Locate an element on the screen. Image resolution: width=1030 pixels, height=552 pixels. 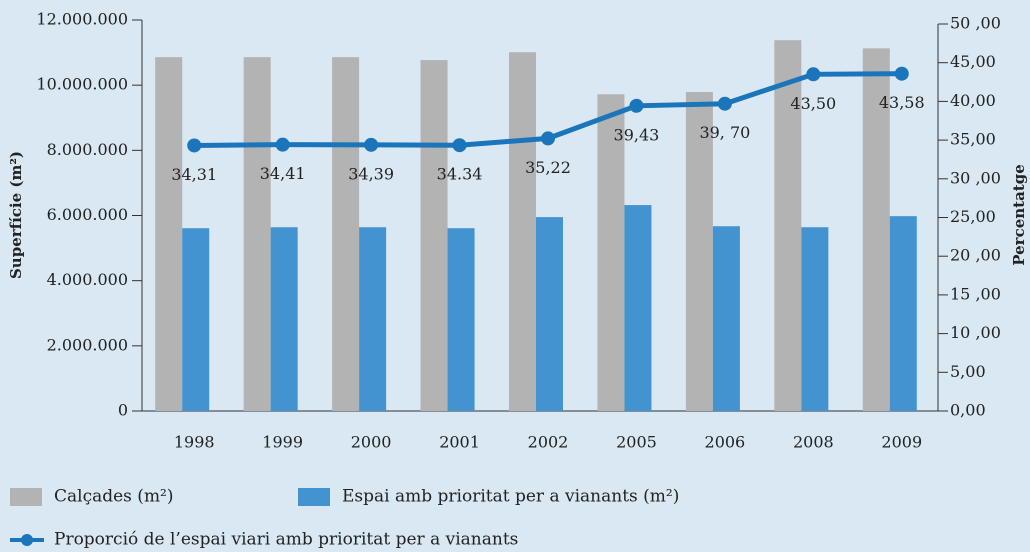
y2-tick-label: 5,00 is located at coordinates (968, 371).